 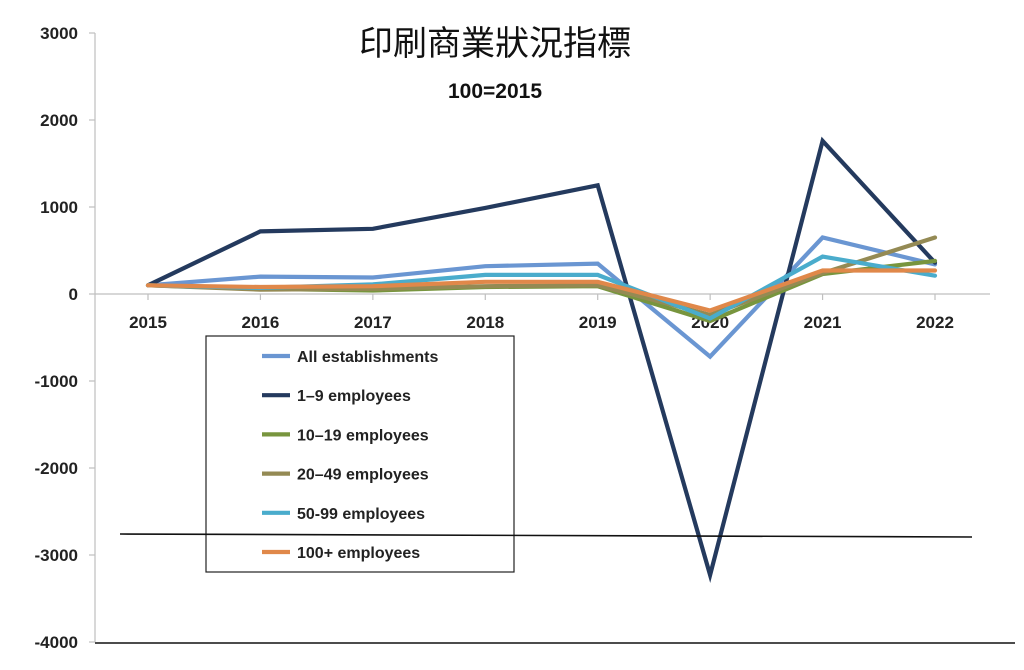 I want to click on y-tick-label: -2000, so click(x=56, y=468).